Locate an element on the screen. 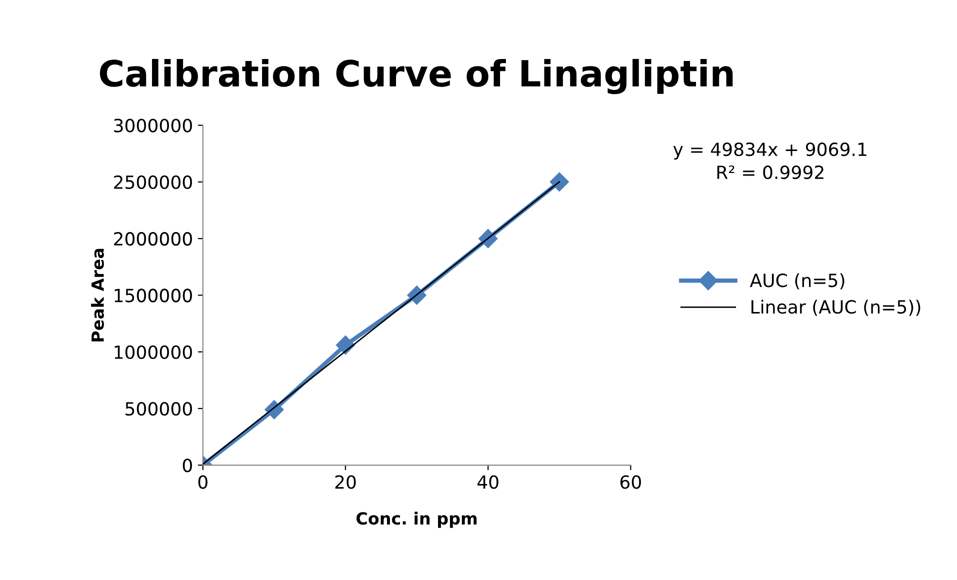 The height and width of the screenshot is (580, 957). y-tick-label: 2000000 is located at coordinates (153, 239).